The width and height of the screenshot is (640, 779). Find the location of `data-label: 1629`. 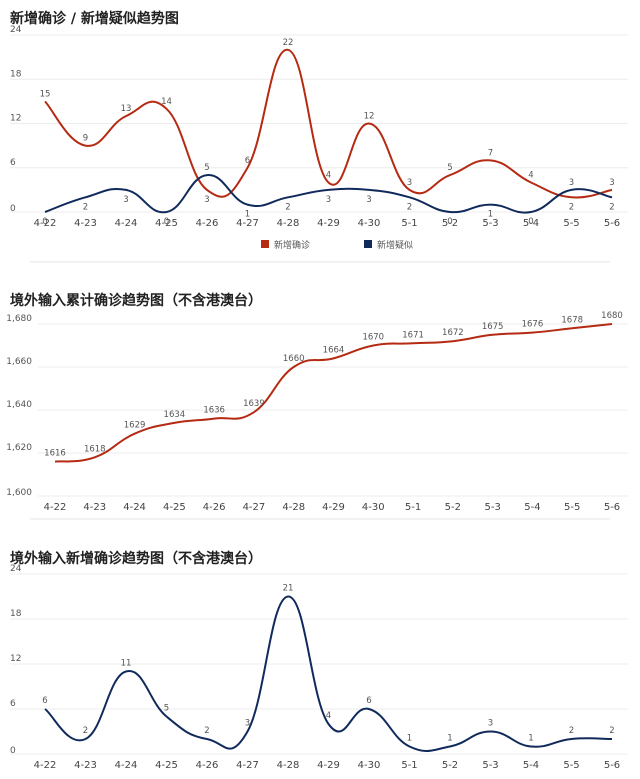

data-label: 1629 is located at coordinates (135, 426).